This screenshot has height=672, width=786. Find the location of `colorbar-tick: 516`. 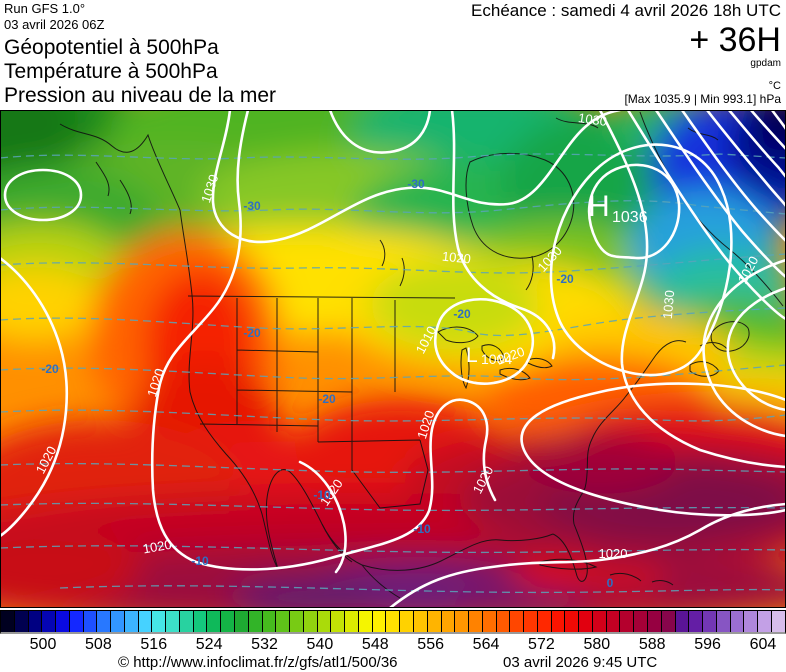

colorbar-tick: 516 is located at coordinates (154, 644).